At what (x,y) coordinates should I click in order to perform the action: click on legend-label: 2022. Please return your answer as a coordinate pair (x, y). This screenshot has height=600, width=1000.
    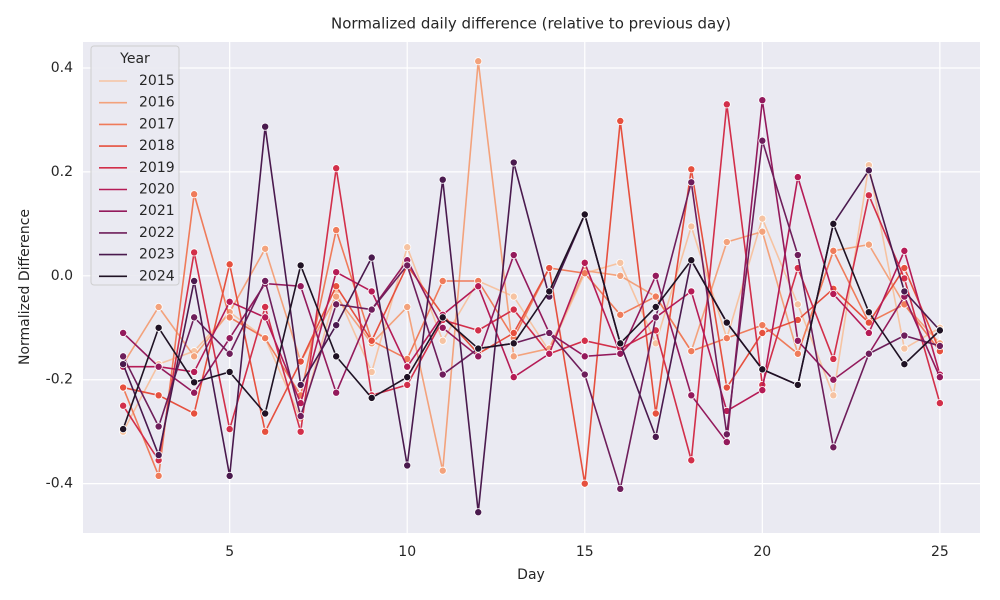
    Looking at the image, I should click on (157, 233).